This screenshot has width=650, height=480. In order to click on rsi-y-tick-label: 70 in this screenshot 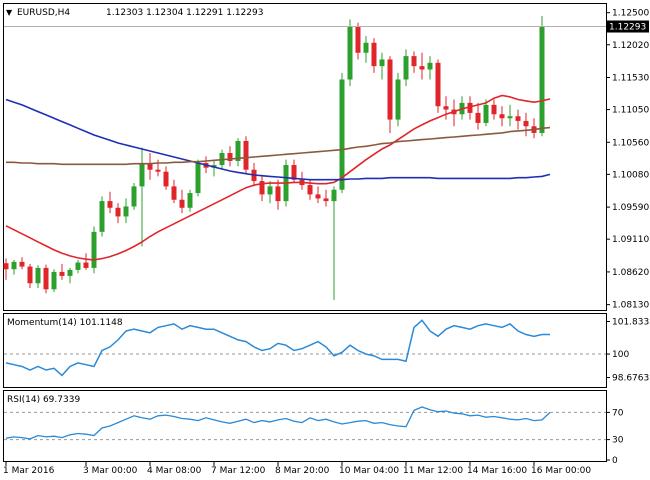, I will do `click(618, 413)`.